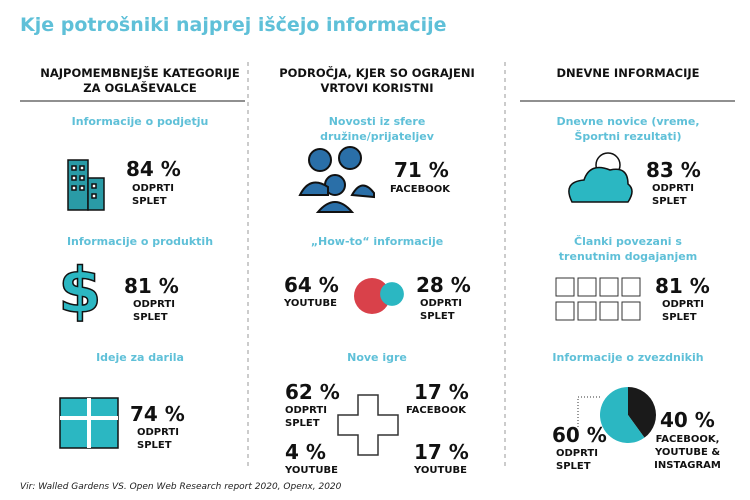 The height and width of the screenshot is (500, 750). Describe the element at coordinates (588, 411) in the screenshot. I see `leader-line` at that location.